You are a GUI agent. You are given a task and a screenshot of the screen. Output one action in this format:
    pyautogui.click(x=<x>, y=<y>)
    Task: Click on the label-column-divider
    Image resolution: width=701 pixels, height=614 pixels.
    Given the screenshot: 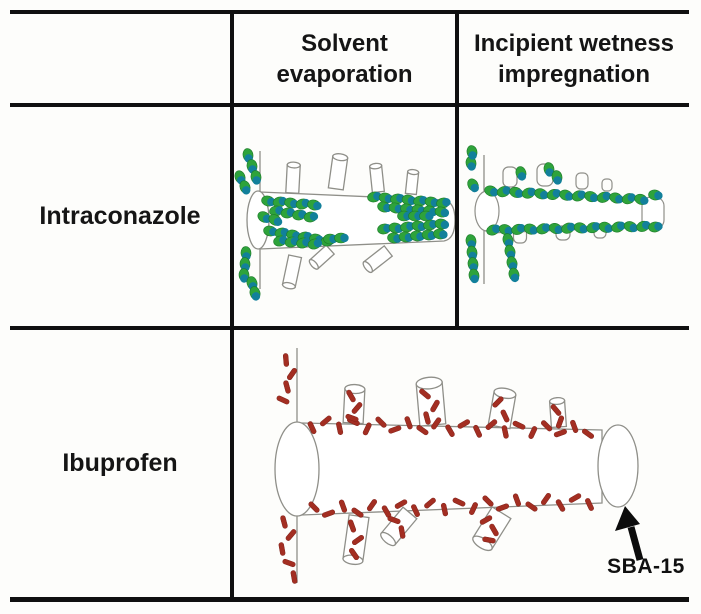 What is the action you would take?
    pyautogui.click(x=232, y=306)
    